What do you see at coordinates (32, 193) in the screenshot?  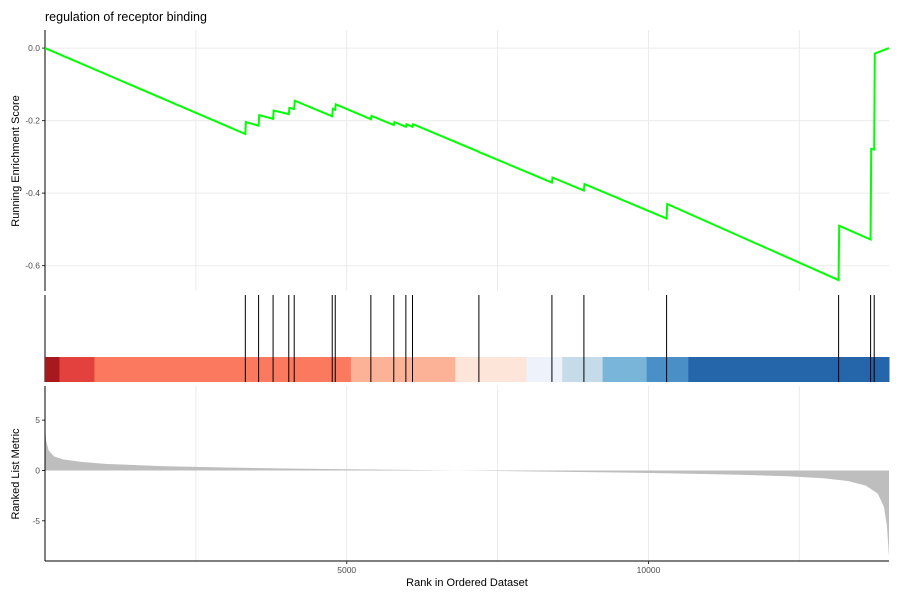 I see `enrichment-y-tick-label-2: -0.4` at bounding box center [32, 193].